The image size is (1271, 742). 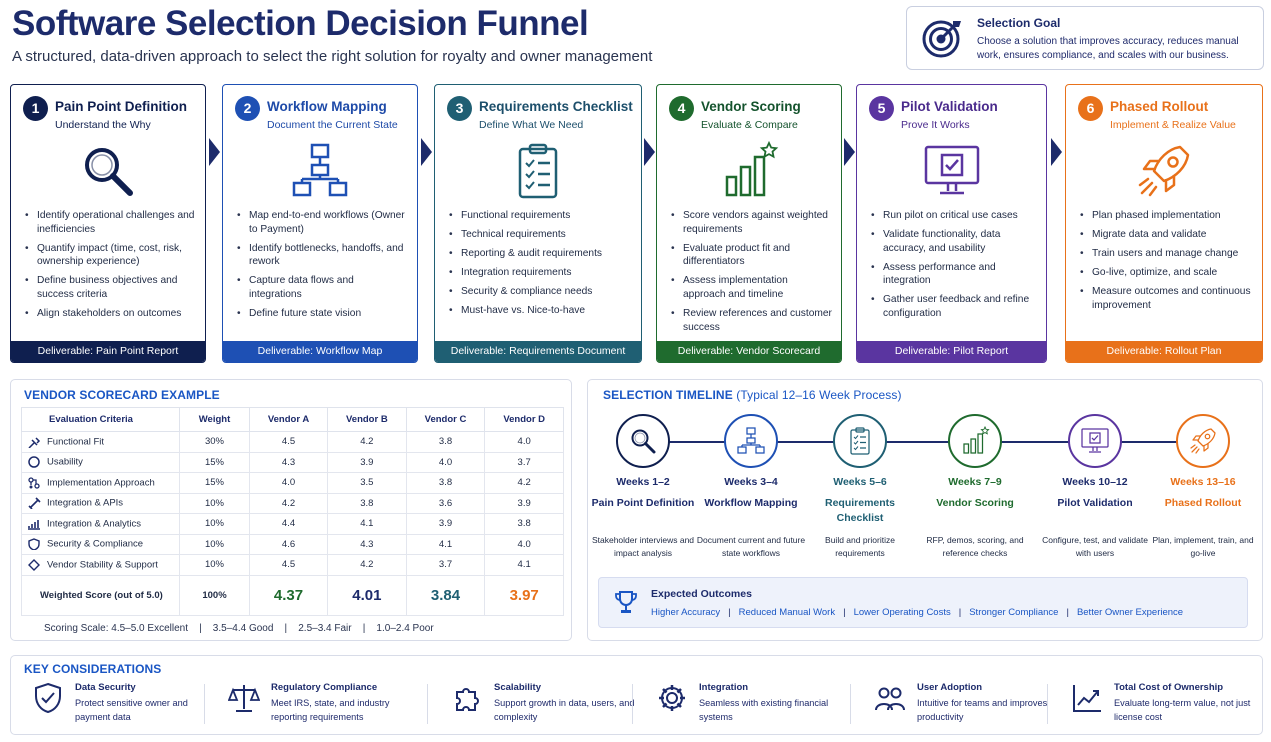 What do you see at coordinates (292, 544) in the screenshot?
I see `scorecard-row: Security & Compliance 10% 4.6 4.3 4.1 4.0` at bounding box center [292, 544].